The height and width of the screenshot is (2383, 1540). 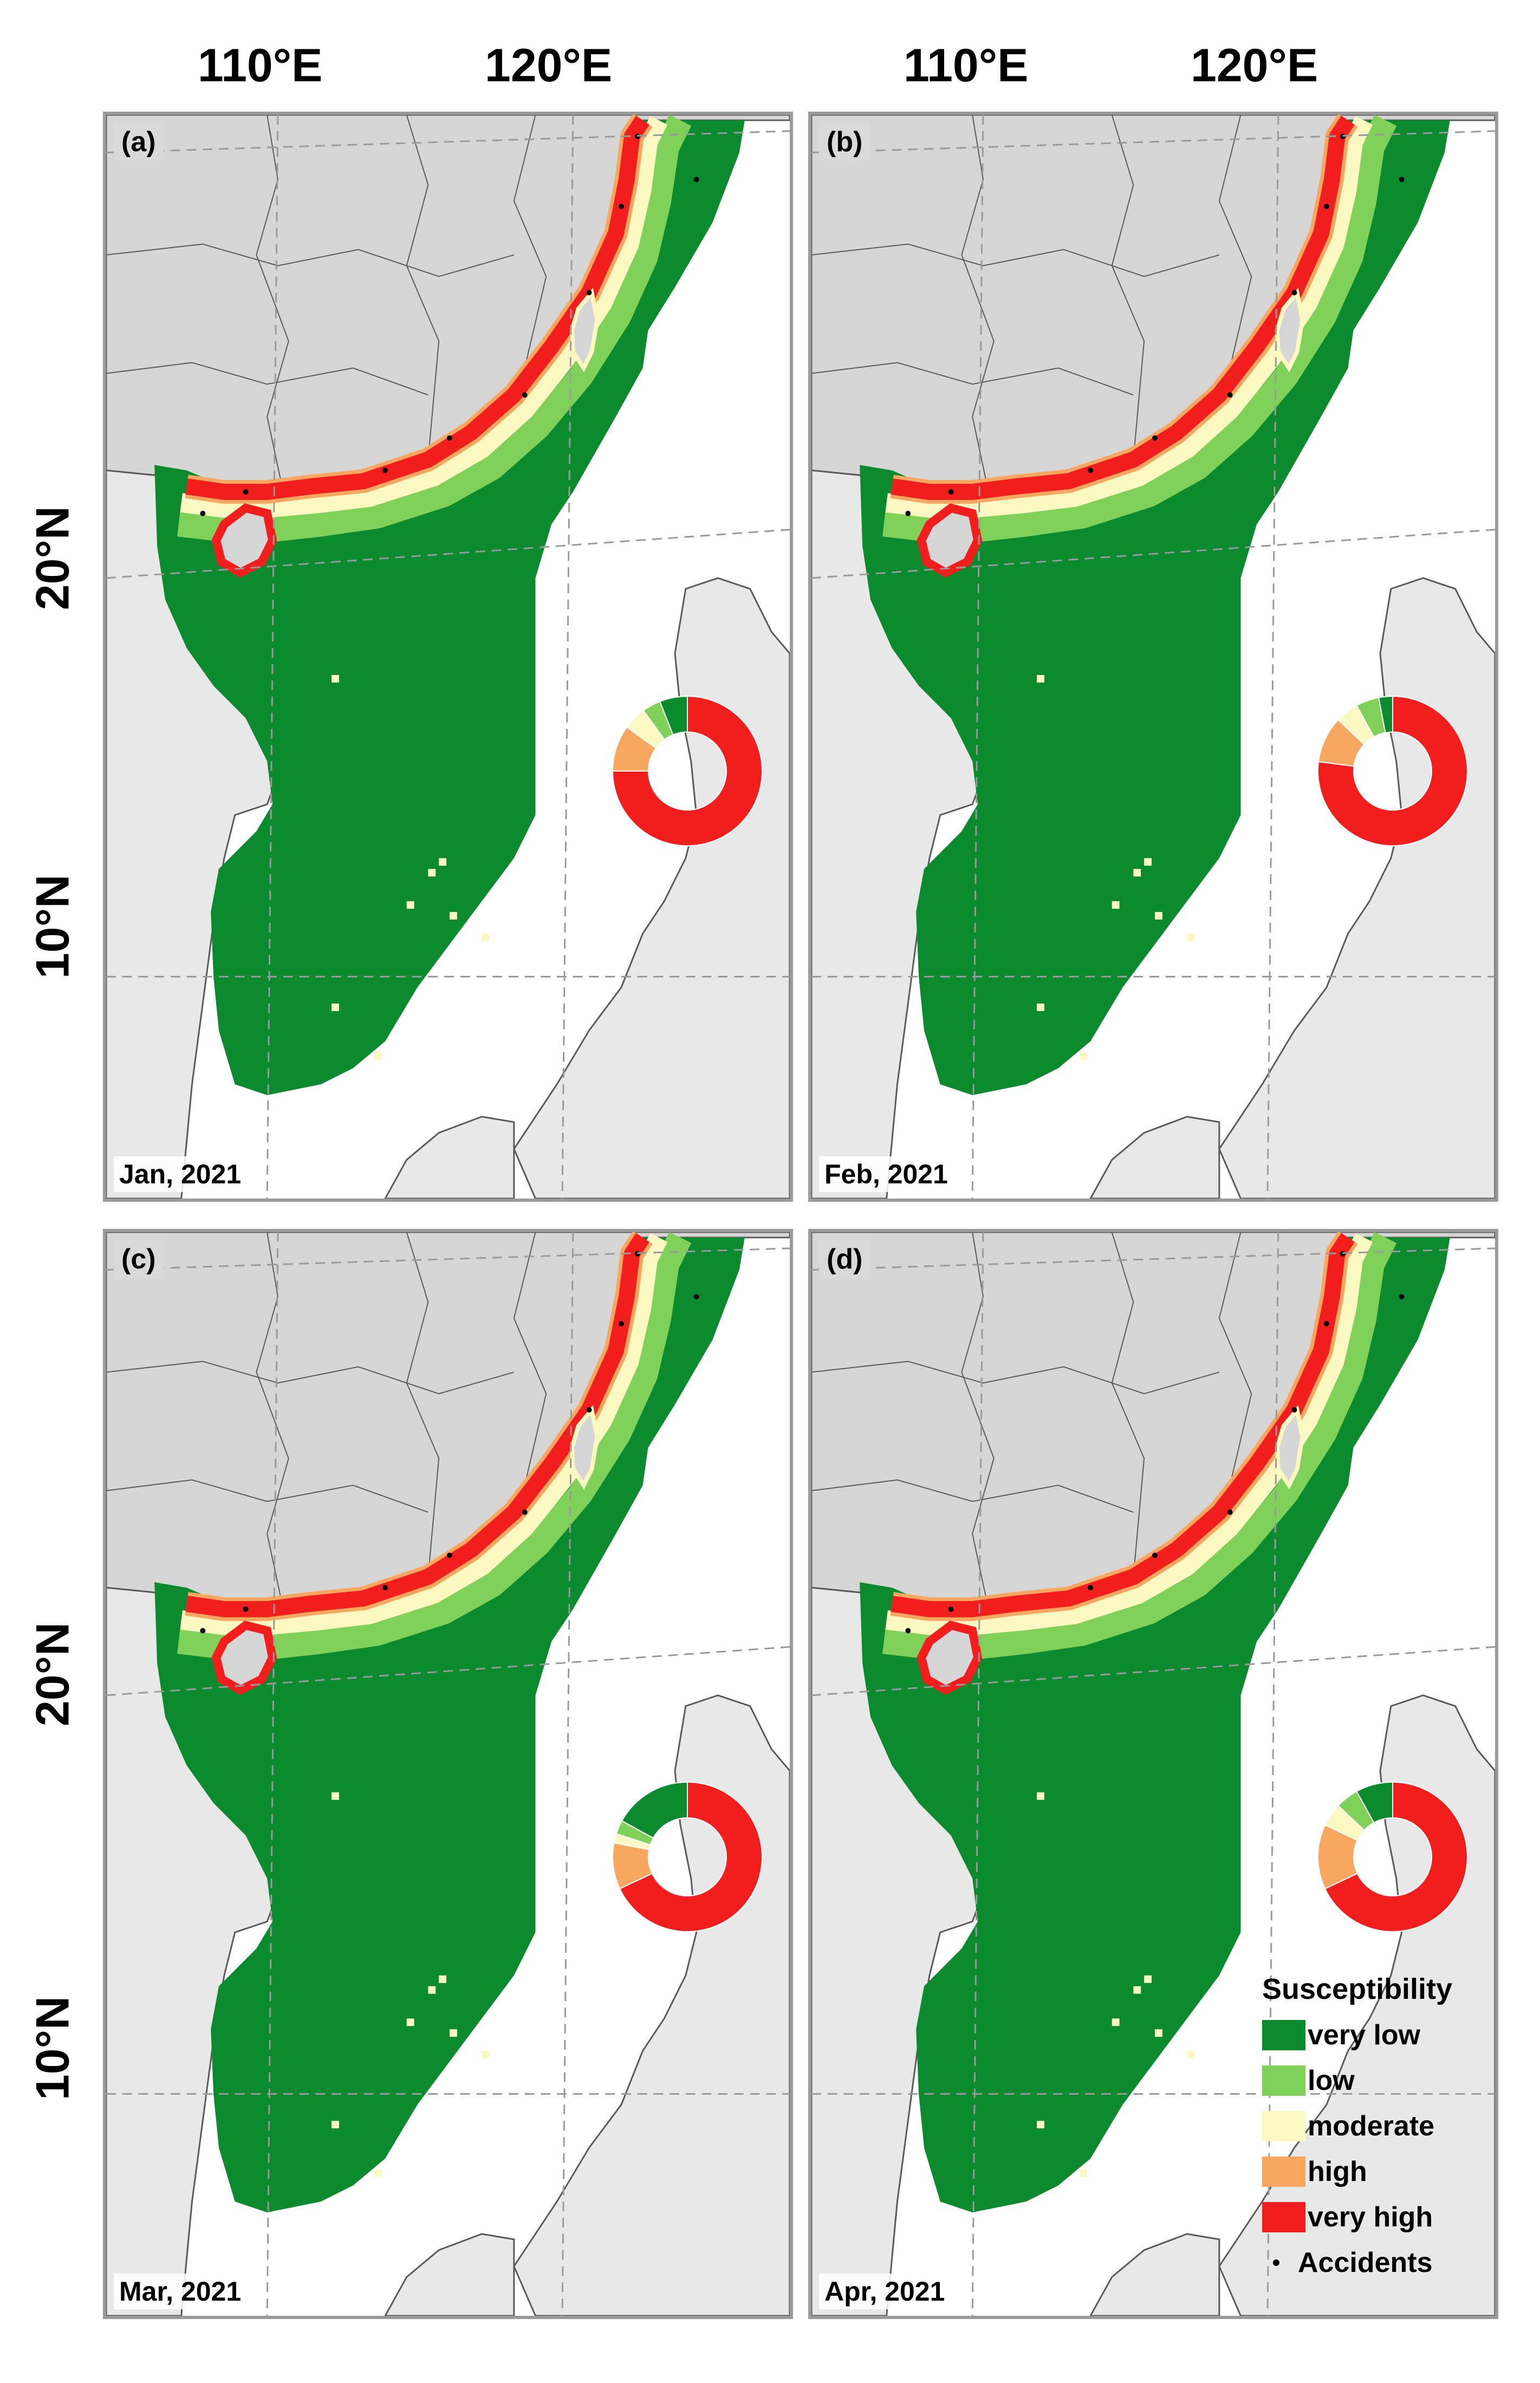 I want to click on legend-title: Susceptibility, so click(x=1357, y=1989).